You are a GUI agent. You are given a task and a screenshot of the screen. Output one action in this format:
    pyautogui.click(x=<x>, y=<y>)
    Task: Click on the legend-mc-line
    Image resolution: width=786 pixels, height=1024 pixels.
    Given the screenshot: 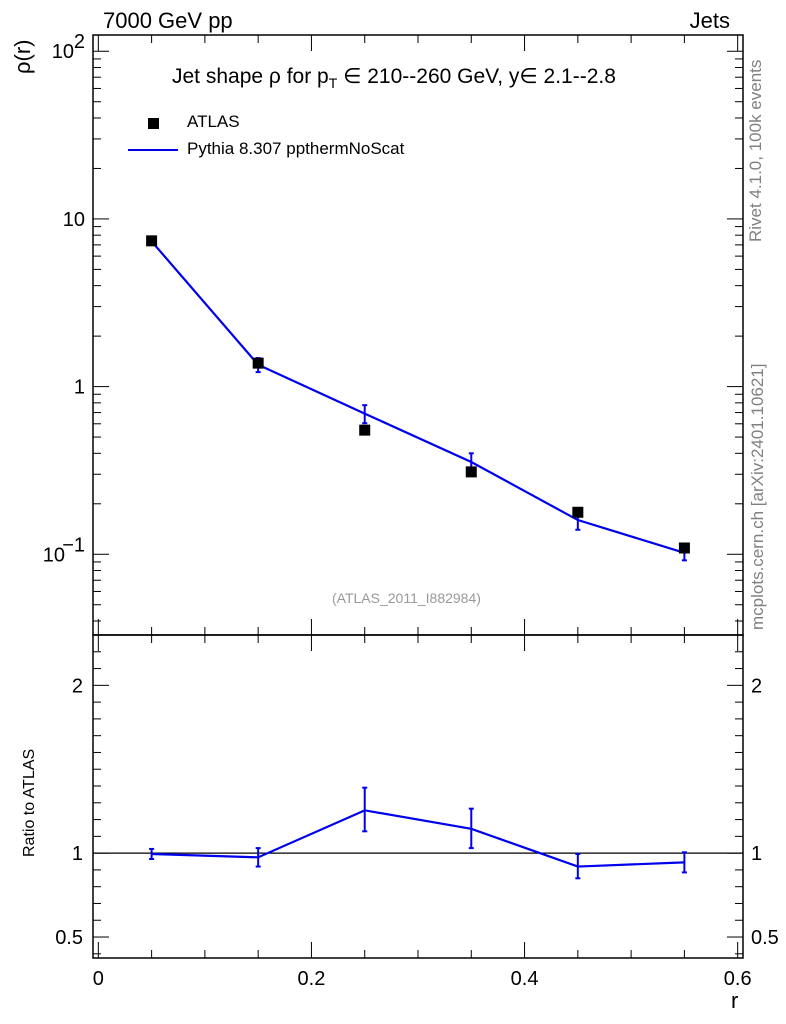 What is the action you would take?
    pyautogui.click(x=153, y=150)
    